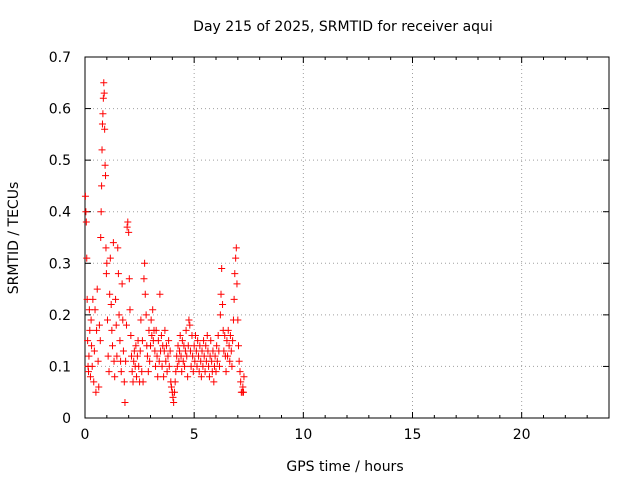 This screenshot has height=480, width=640. Describe the element at coordinates (14, 238) in the screenshot. I see `y-axis-label: SRMTID / TECUs` at that location.